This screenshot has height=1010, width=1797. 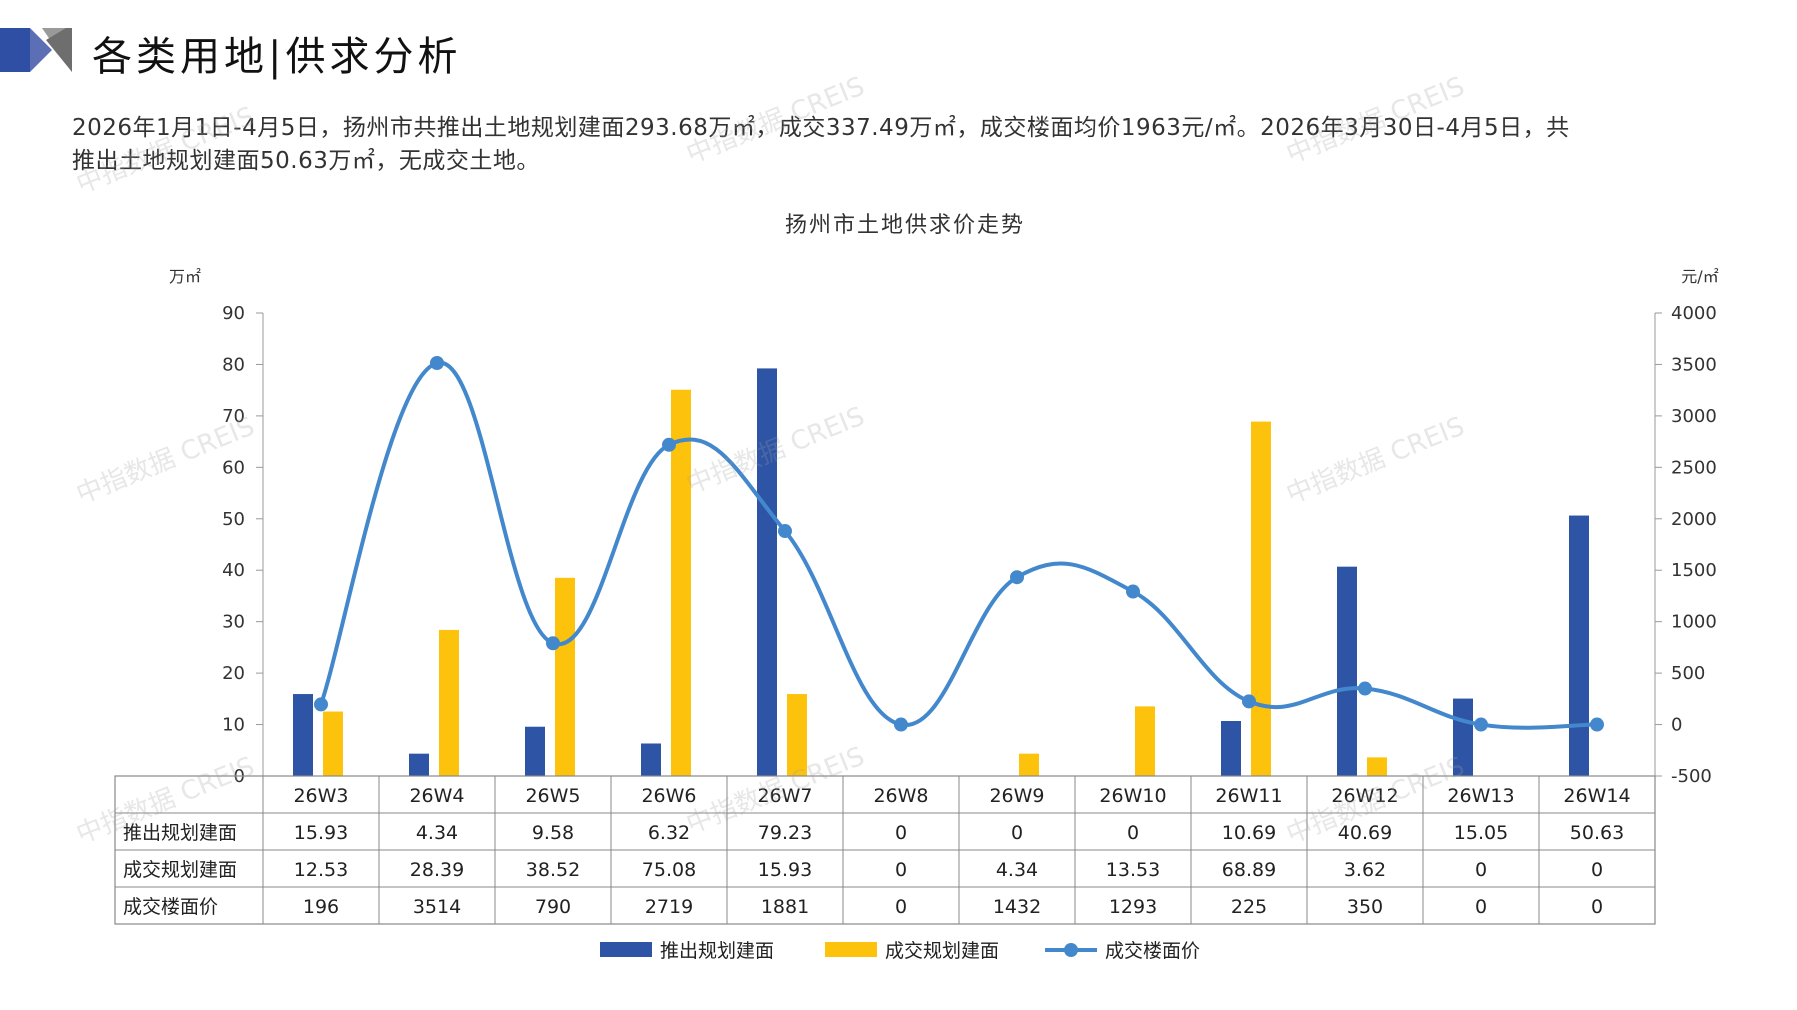 I want to click on legend-label: 成交楼面价, so click(x=1152, y=951).